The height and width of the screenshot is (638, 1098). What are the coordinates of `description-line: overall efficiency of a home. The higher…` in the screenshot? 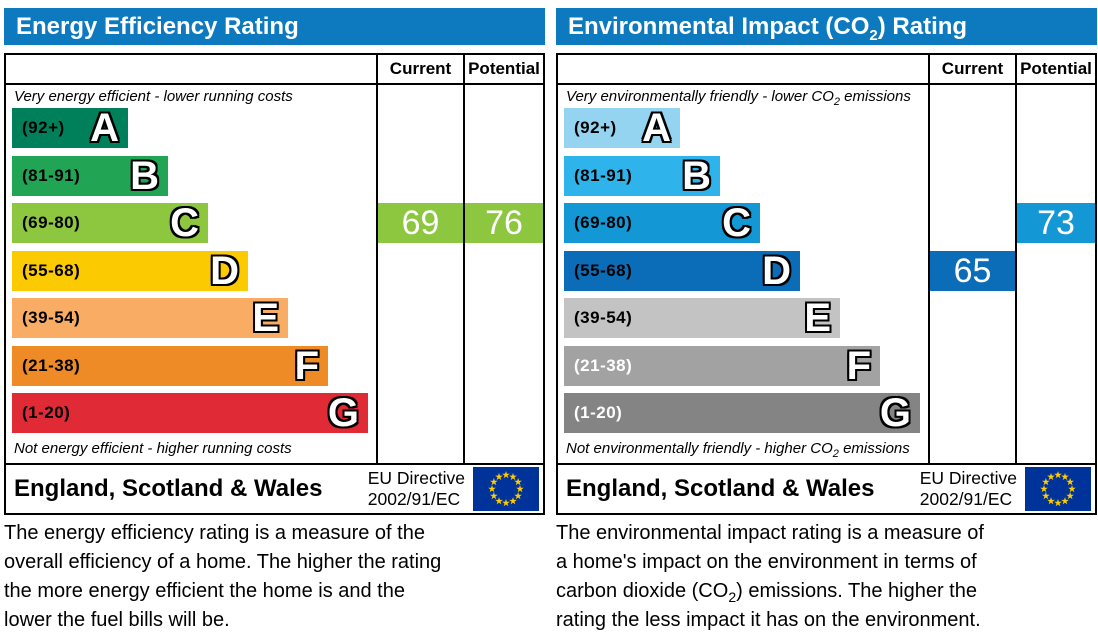 It's located at (223, 562).